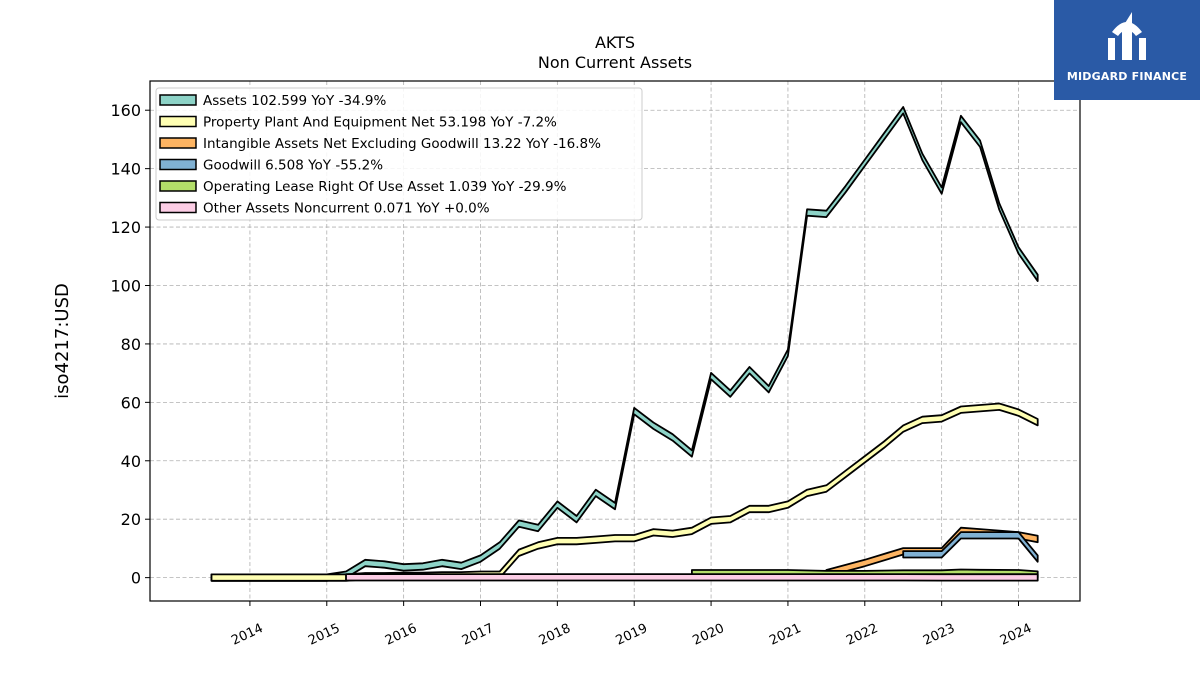 The height and width of the screenshot is (675, 1200). What do you see at coordinates (293, 166) in the screenshot?
I see `legend-label: Goodwill 6.508 YoY -55.2%` at bounding box center [293, 166].